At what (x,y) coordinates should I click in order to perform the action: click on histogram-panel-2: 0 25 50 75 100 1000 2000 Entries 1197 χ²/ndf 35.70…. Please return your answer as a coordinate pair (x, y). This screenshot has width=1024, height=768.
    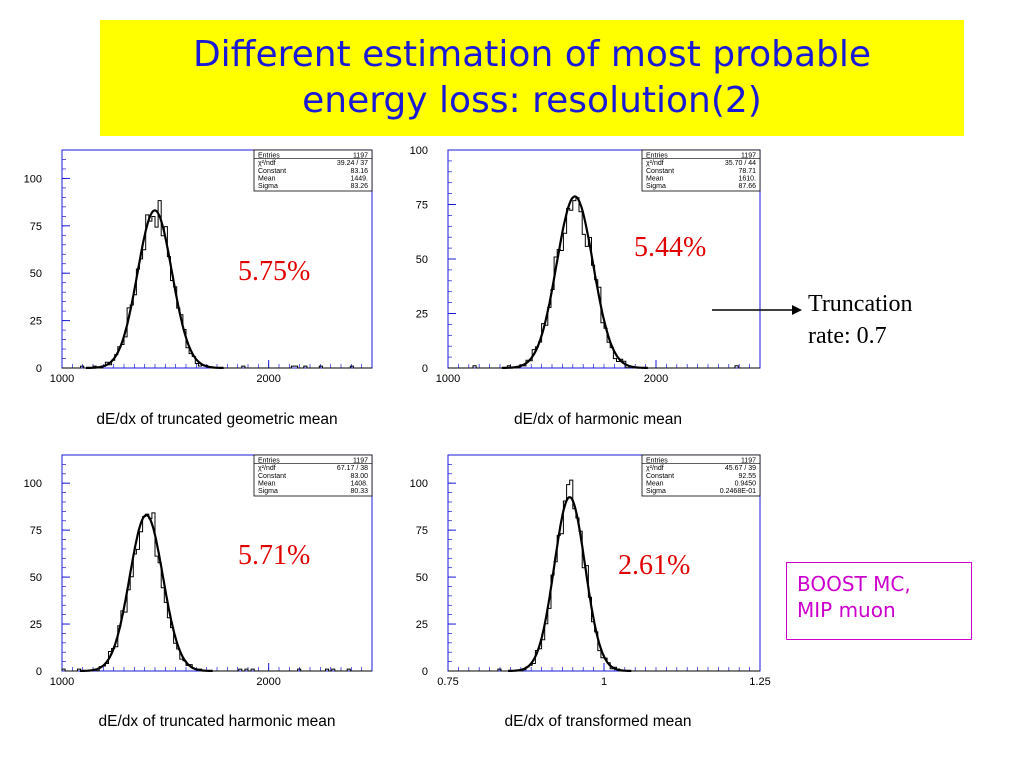
    Looking at the image, I should click on (585, 286).